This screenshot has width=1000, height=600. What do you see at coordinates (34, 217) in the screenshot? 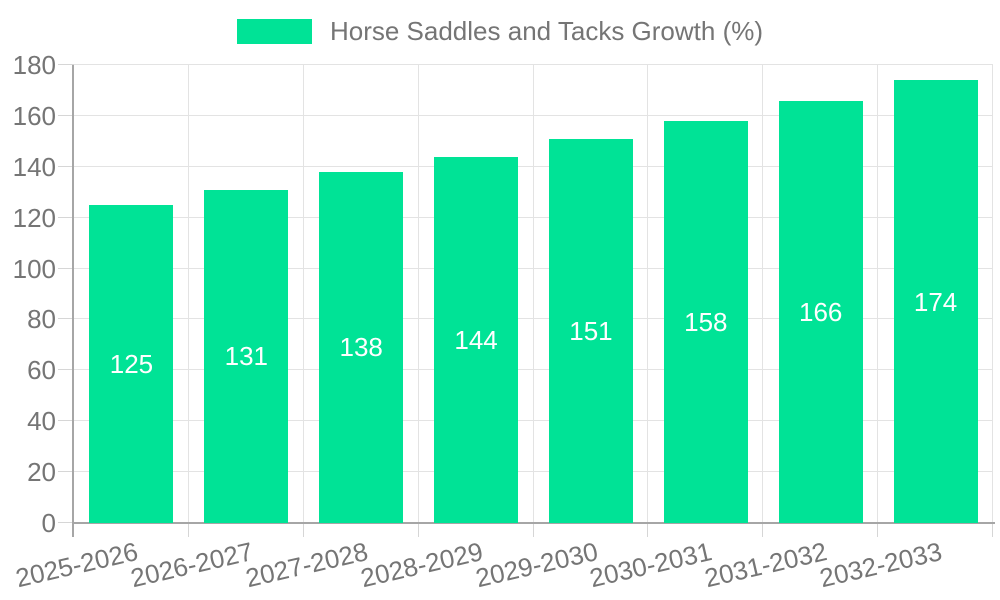
I see `y-axis-tick-label: 120` at bounding box center [34, 217].